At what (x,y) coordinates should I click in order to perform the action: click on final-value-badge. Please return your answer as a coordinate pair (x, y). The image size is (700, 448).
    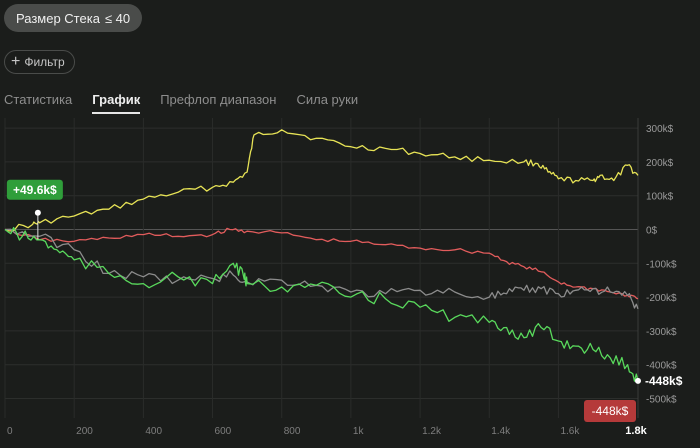
    Looking at the image, I should click on (610, 411).